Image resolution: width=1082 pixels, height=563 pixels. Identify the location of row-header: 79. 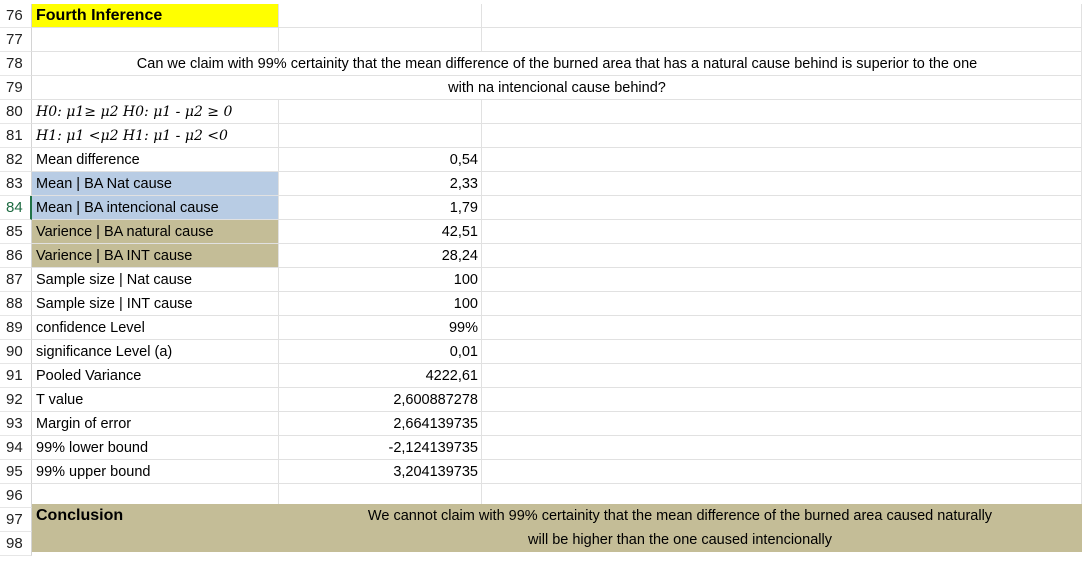
(16, 88).